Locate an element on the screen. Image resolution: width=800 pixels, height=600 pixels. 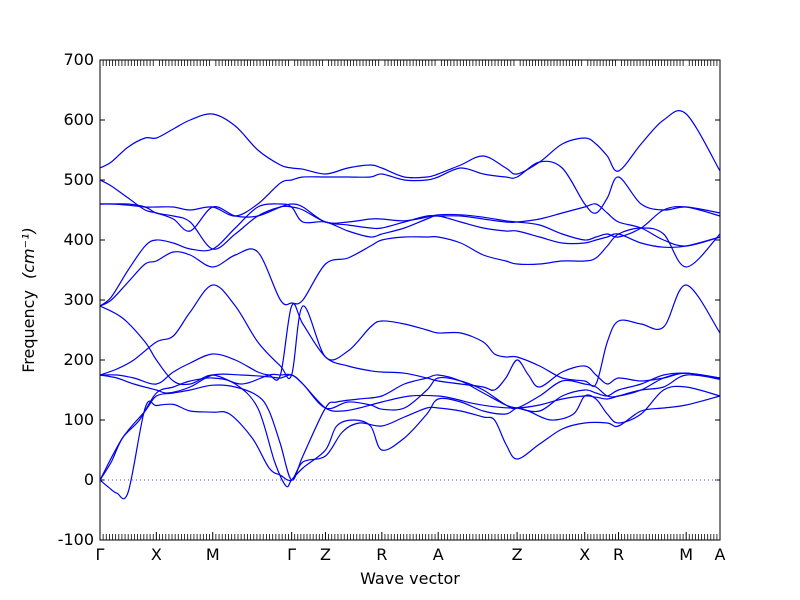
y-tick-label: 600 is located at coordinates (78, 119).